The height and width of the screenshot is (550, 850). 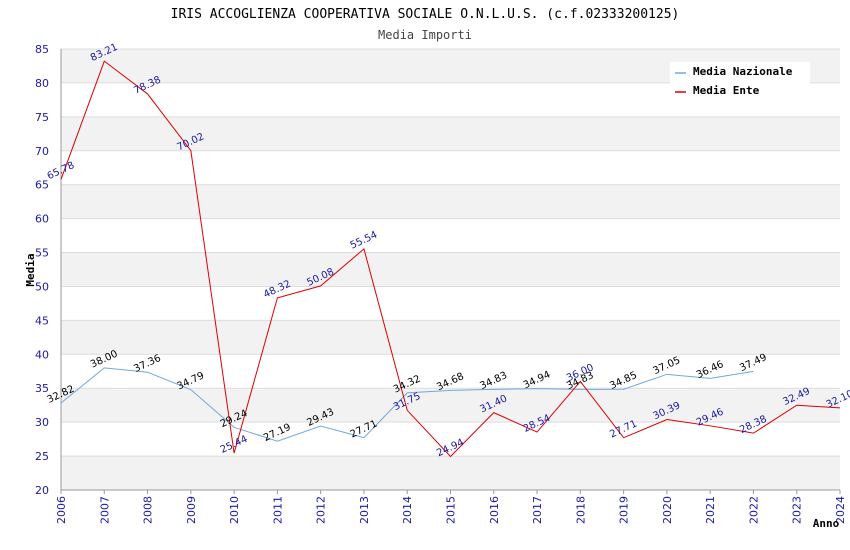 What do you see at coordinates (42, 49) in the screenshot?
I see `y-tick-label: 85` at bounding box center [42, 49].